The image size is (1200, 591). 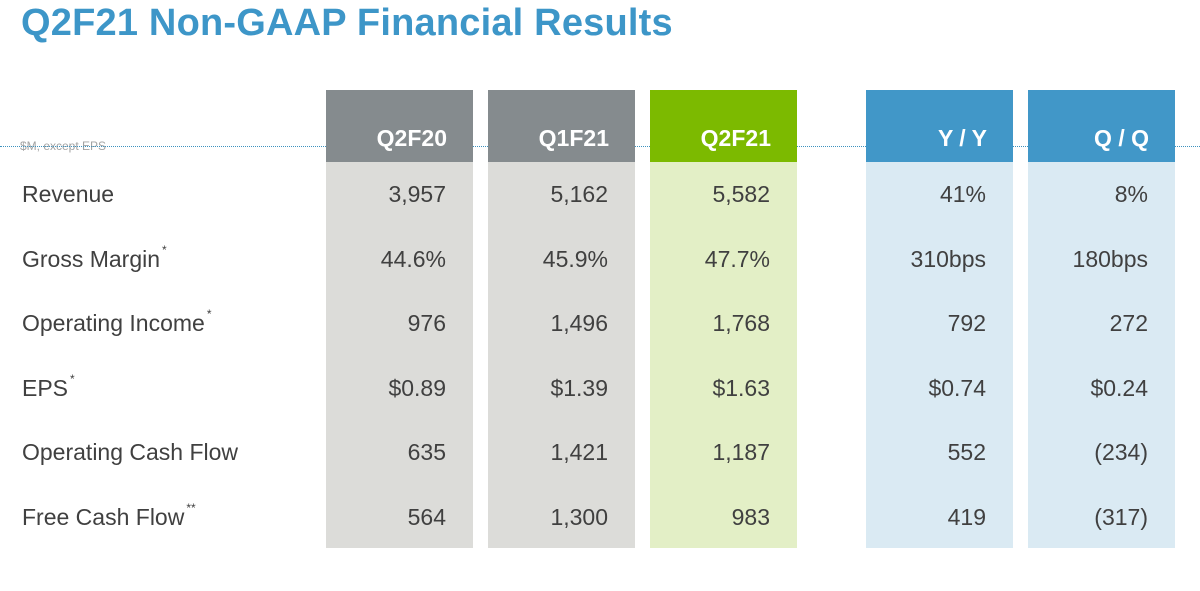 I want to click on table-cell: 976, so click(x=426, y=323).